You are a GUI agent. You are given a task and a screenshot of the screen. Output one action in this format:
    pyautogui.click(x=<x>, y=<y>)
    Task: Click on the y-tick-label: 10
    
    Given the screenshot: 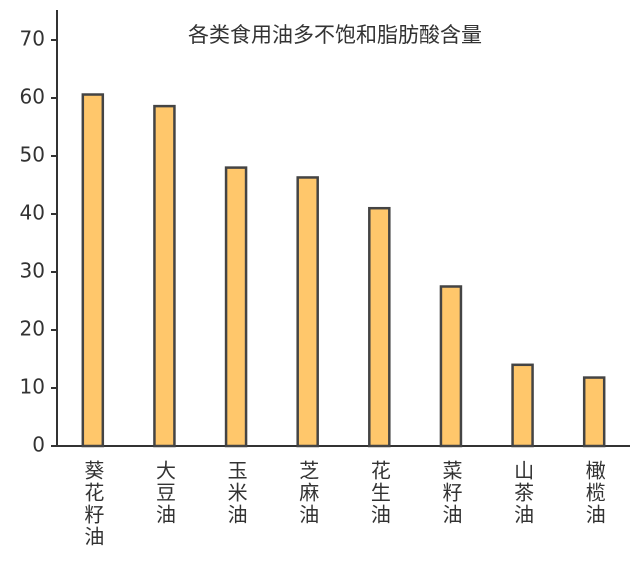 What is the action you would take?
    pyautogui.click(x=32, y=387)
    